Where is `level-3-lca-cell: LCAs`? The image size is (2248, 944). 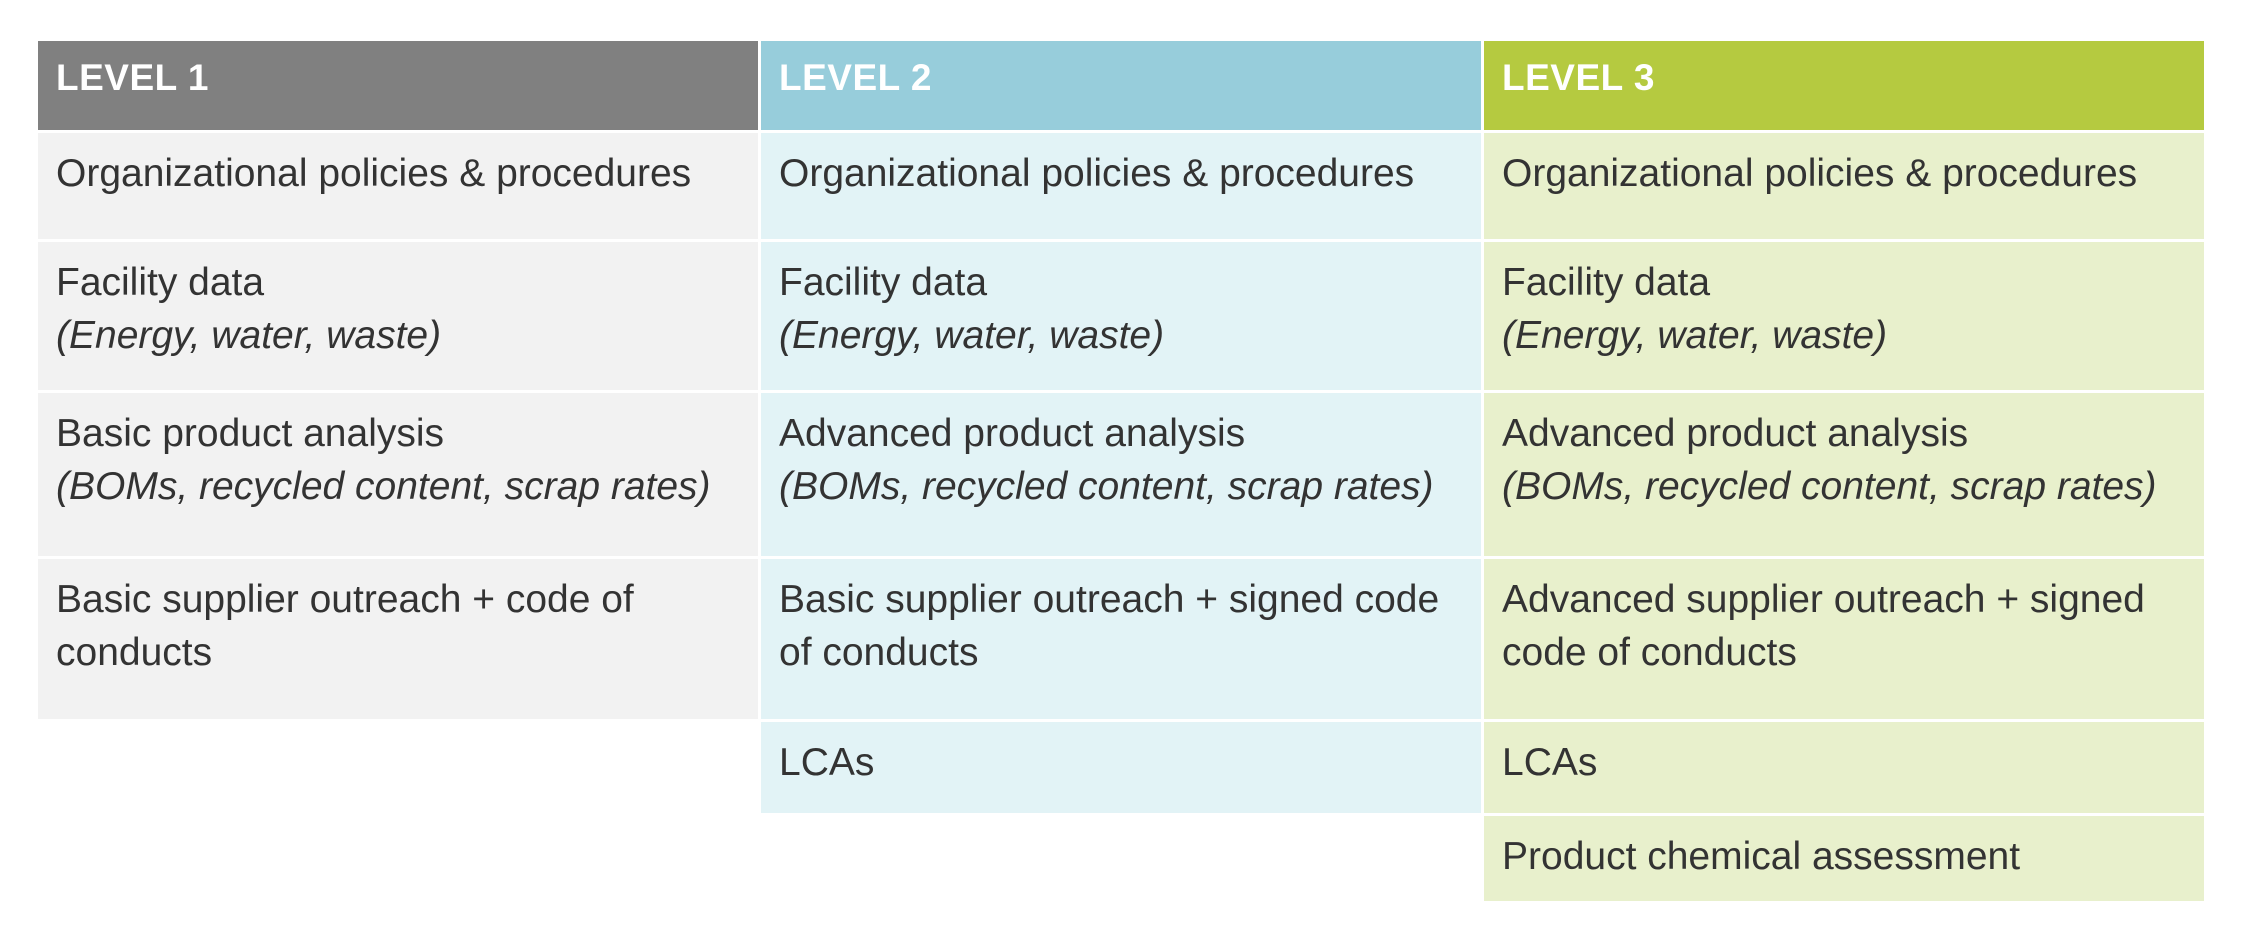
level-3-lca-cell: LCAs is located at coordinates (1844, 766).